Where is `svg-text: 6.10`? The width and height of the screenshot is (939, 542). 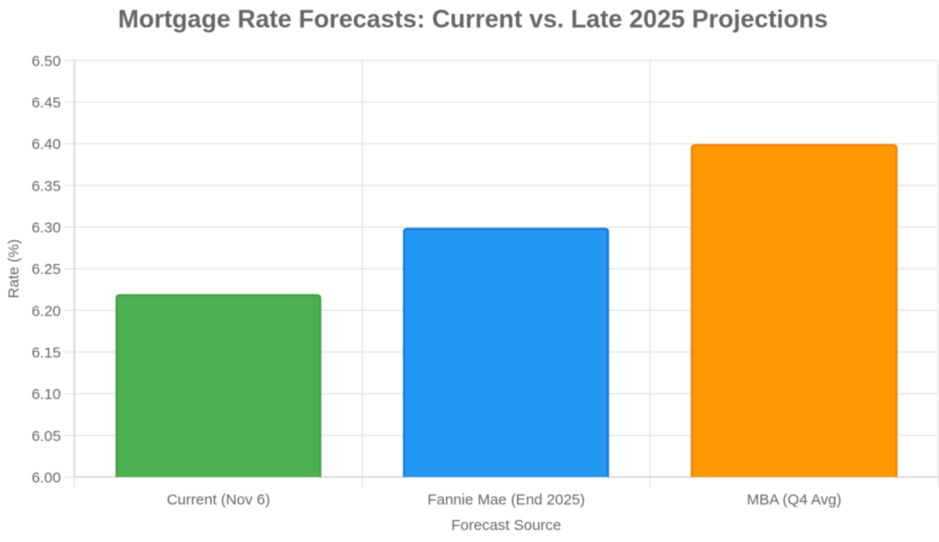 svg-text: 6.10 is located at coordinates (46, 394).